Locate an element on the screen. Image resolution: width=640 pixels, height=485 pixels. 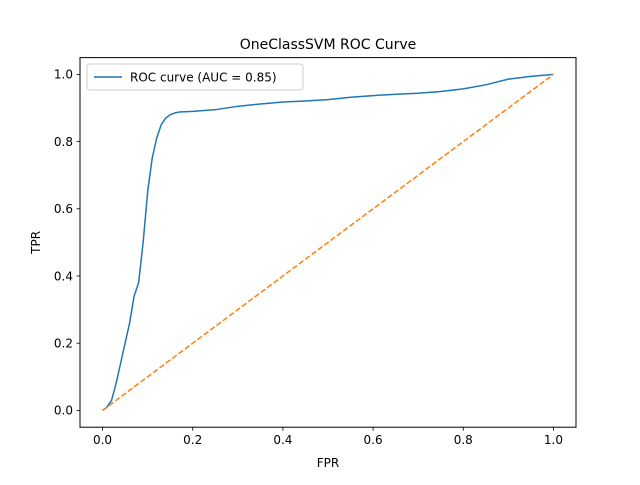
y-tick-label: 0.0 is located at coordinates (63, 411).